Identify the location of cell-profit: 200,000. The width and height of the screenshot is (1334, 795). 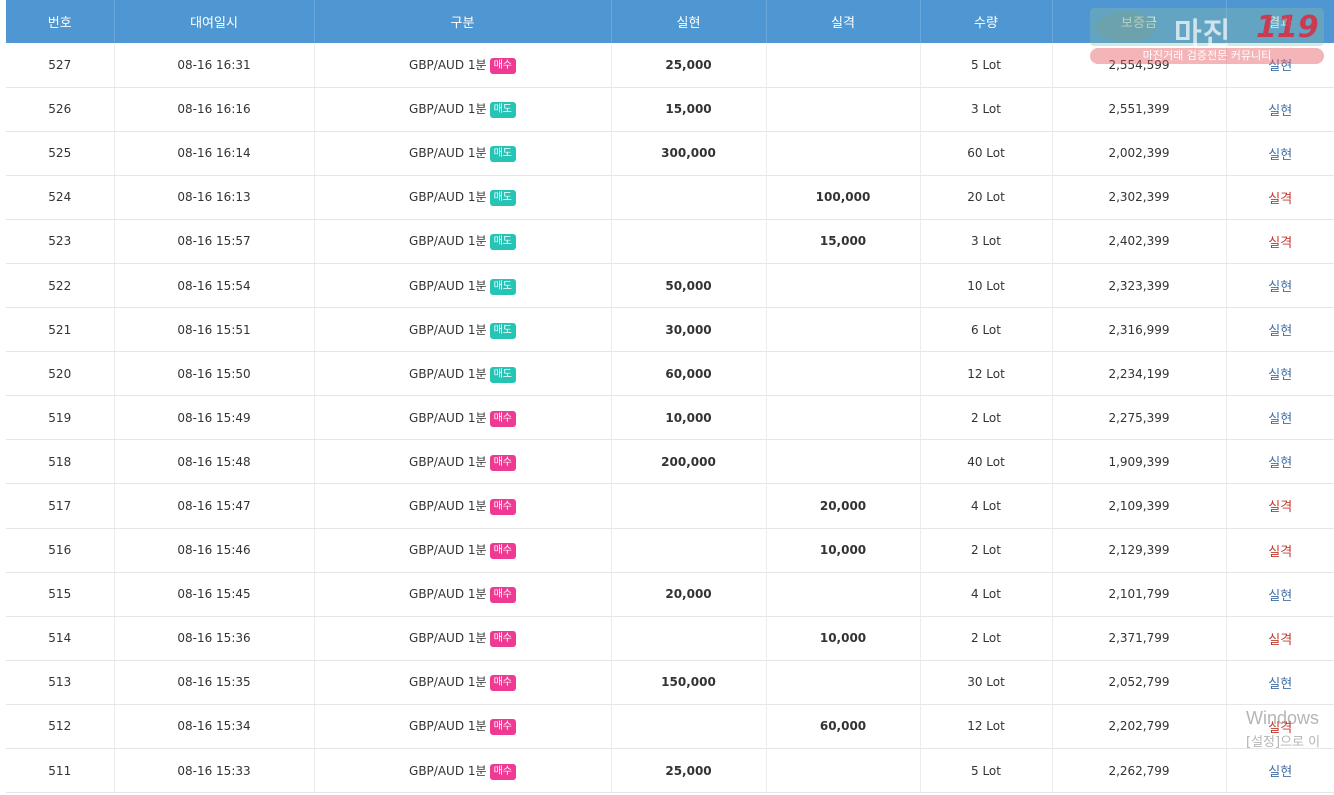
(689, 462).